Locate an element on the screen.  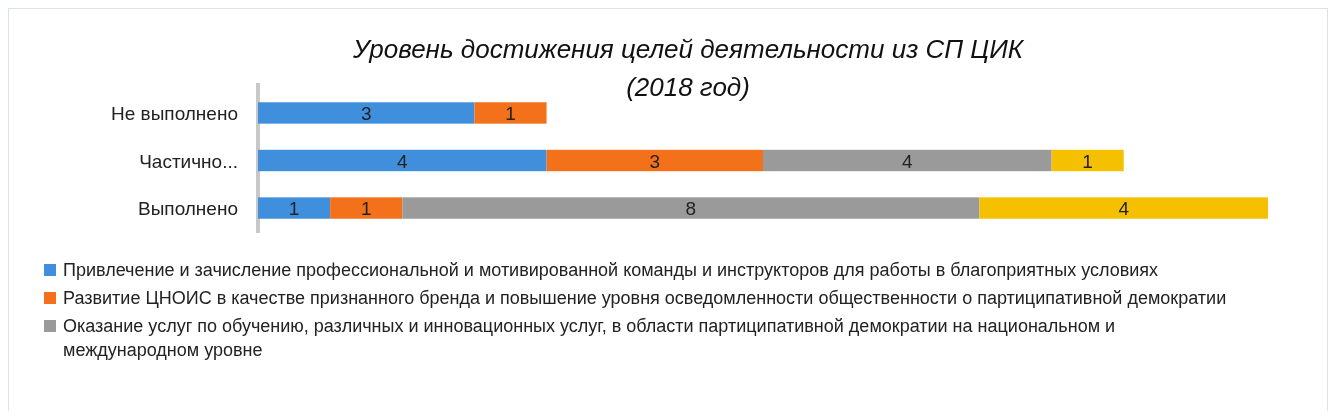
y-tick-label: Не выполнено is located at coordinates (174, 113).